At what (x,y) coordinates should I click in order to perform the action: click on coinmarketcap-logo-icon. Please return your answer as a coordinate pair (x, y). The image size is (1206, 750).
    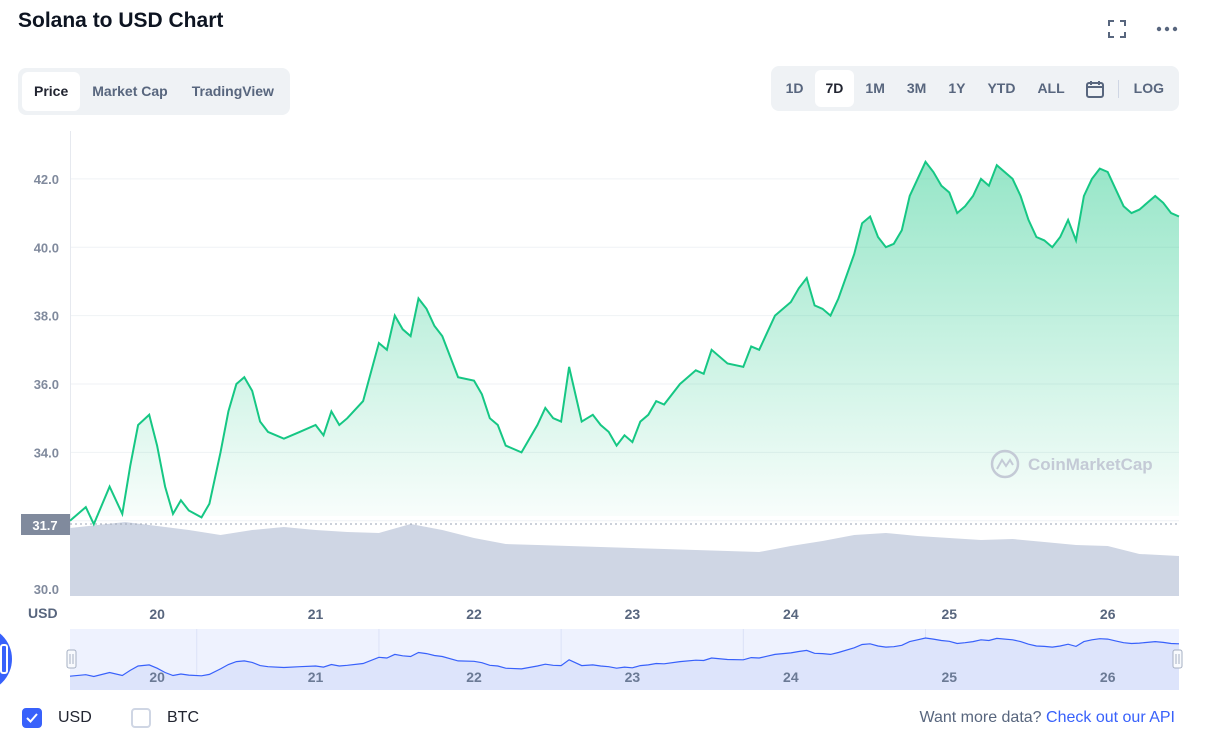
    Looking at the image, I should click on (1005, 464).